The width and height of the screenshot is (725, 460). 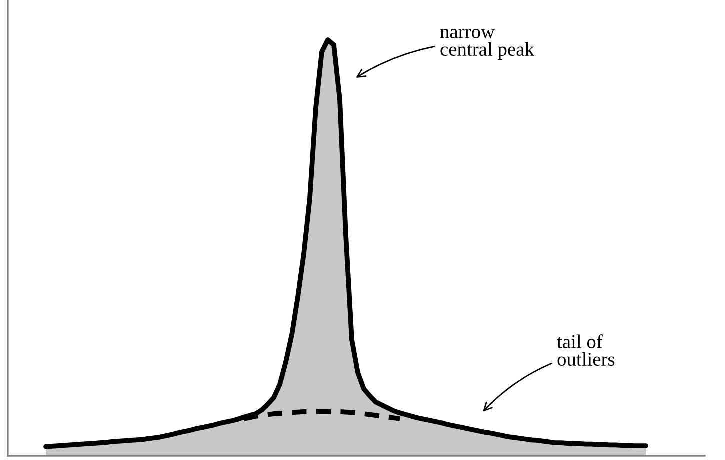 I want to click on annotation: tail of outliers, so click(x=586, y=350).